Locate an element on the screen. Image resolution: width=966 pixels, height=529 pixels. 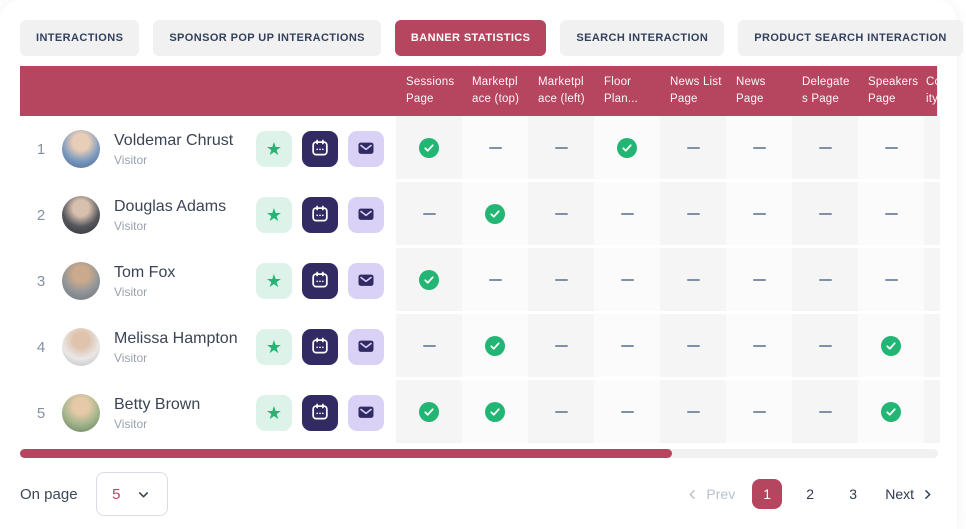
column-header-co-ity: Co ity is located at coordinates (933, 90).